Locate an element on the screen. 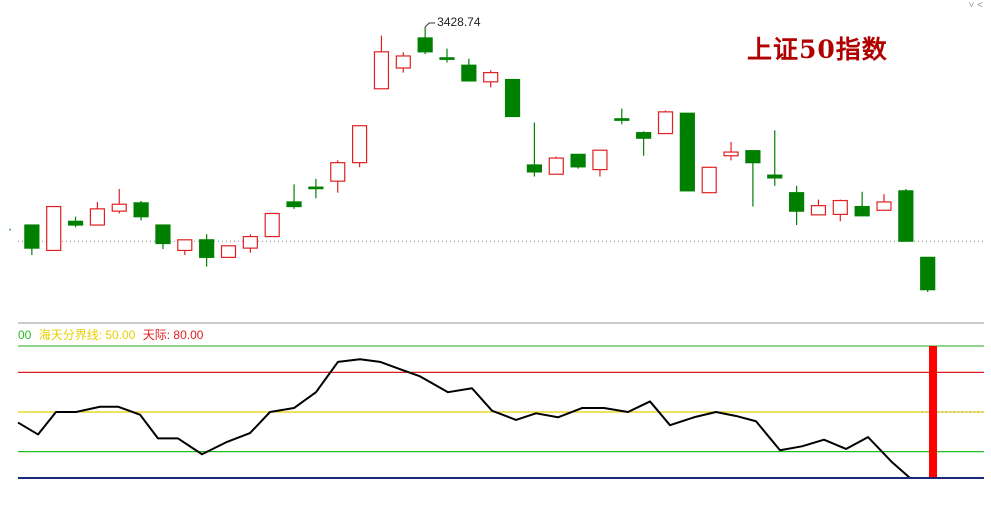 The image size is (991, 506). legend-item-value: 00 is located at coordinates (25, 335).